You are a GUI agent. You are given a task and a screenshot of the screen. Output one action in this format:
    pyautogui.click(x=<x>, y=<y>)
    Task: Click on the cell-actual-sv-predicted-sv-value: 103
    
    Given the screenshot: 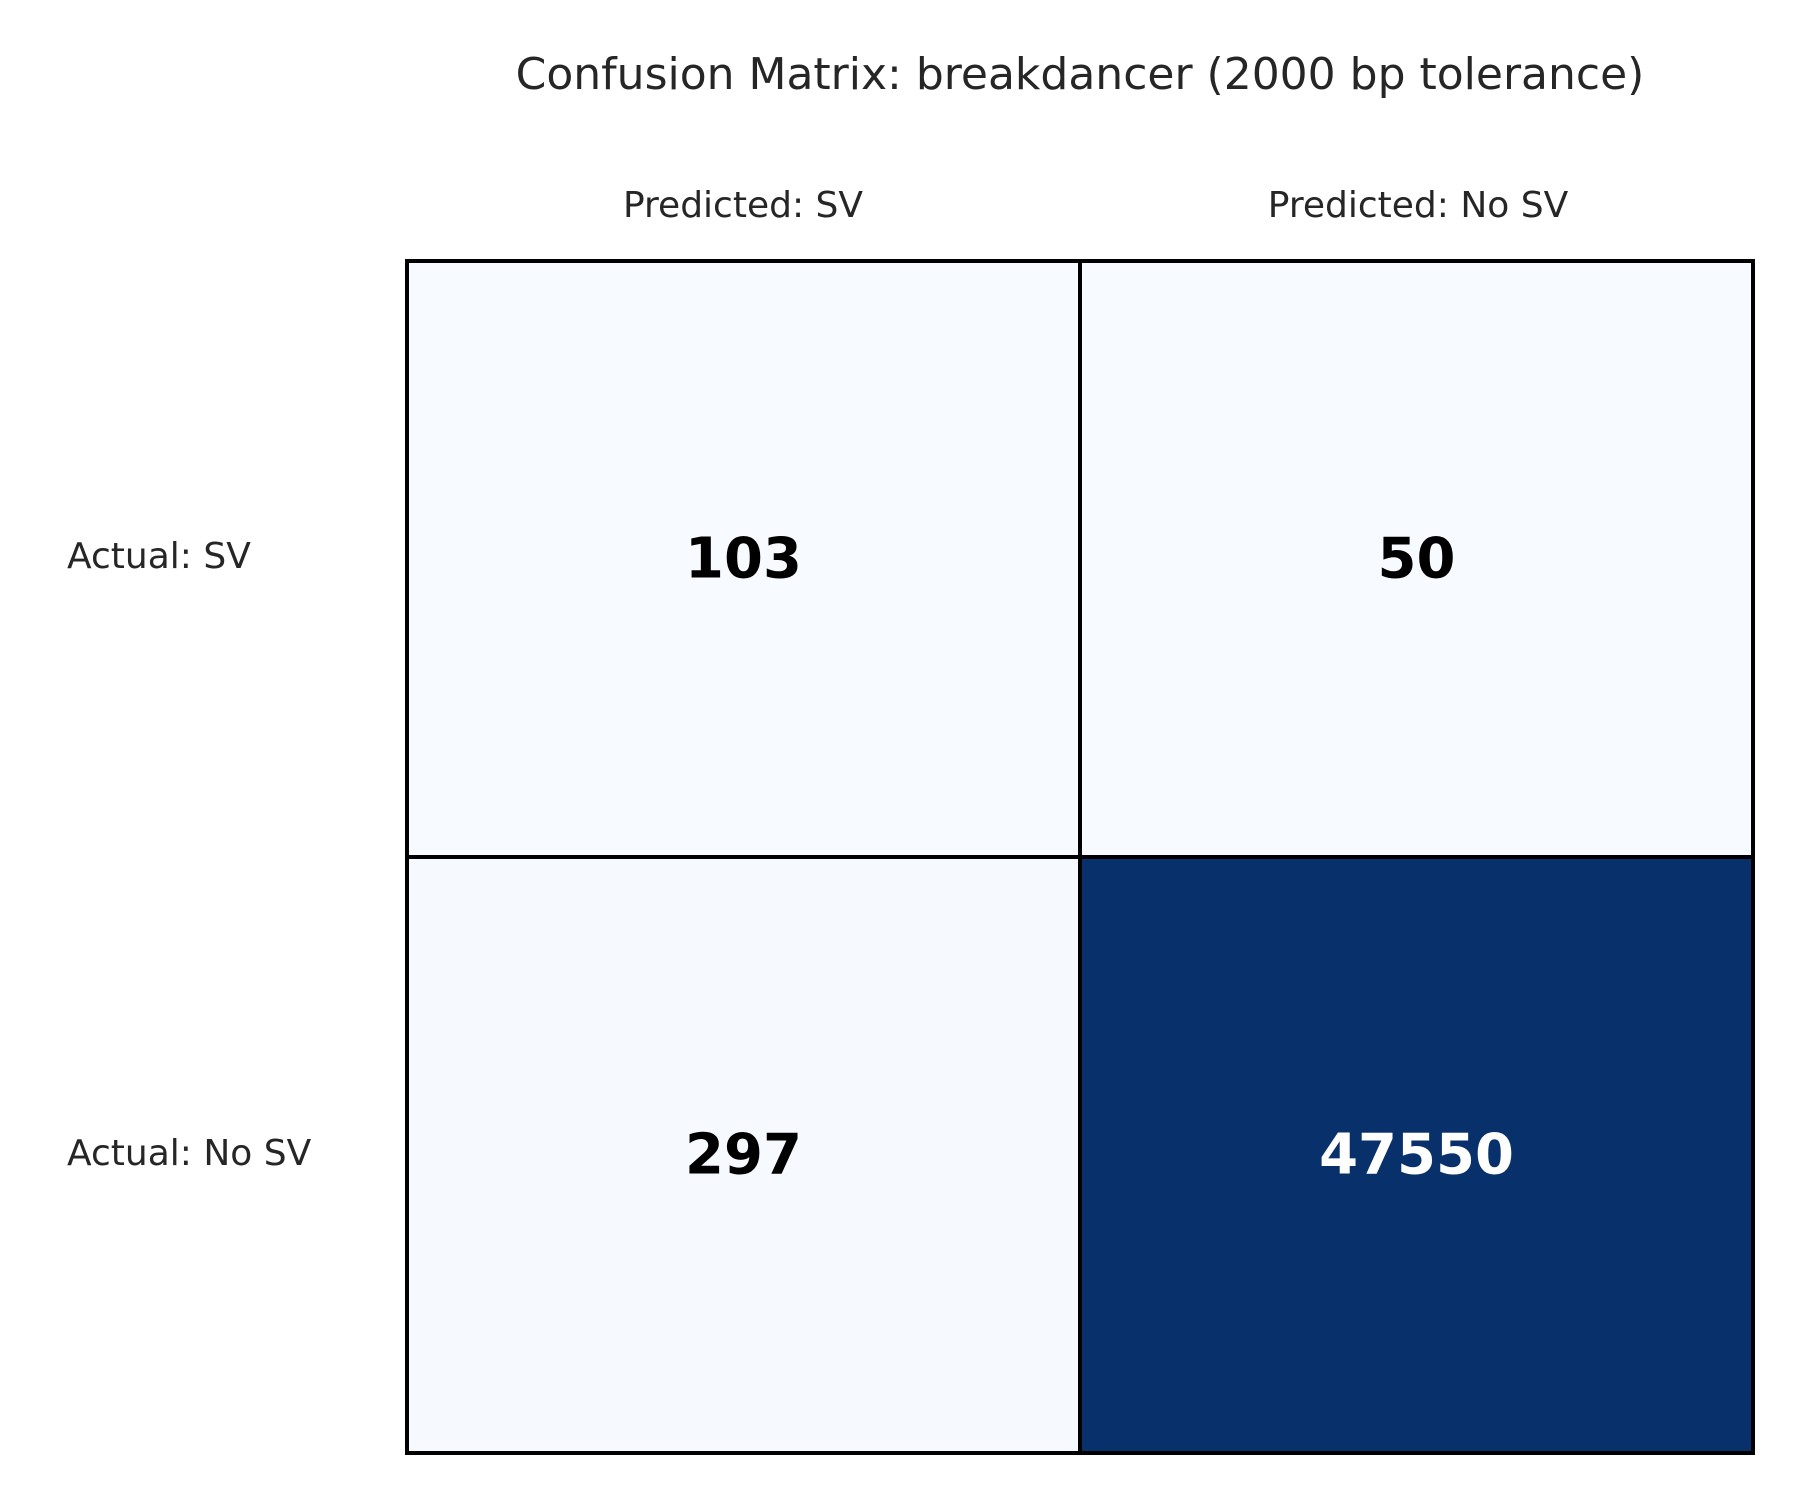 What is the action you would take?
    pyautogui.click(x=743, y=559)
    